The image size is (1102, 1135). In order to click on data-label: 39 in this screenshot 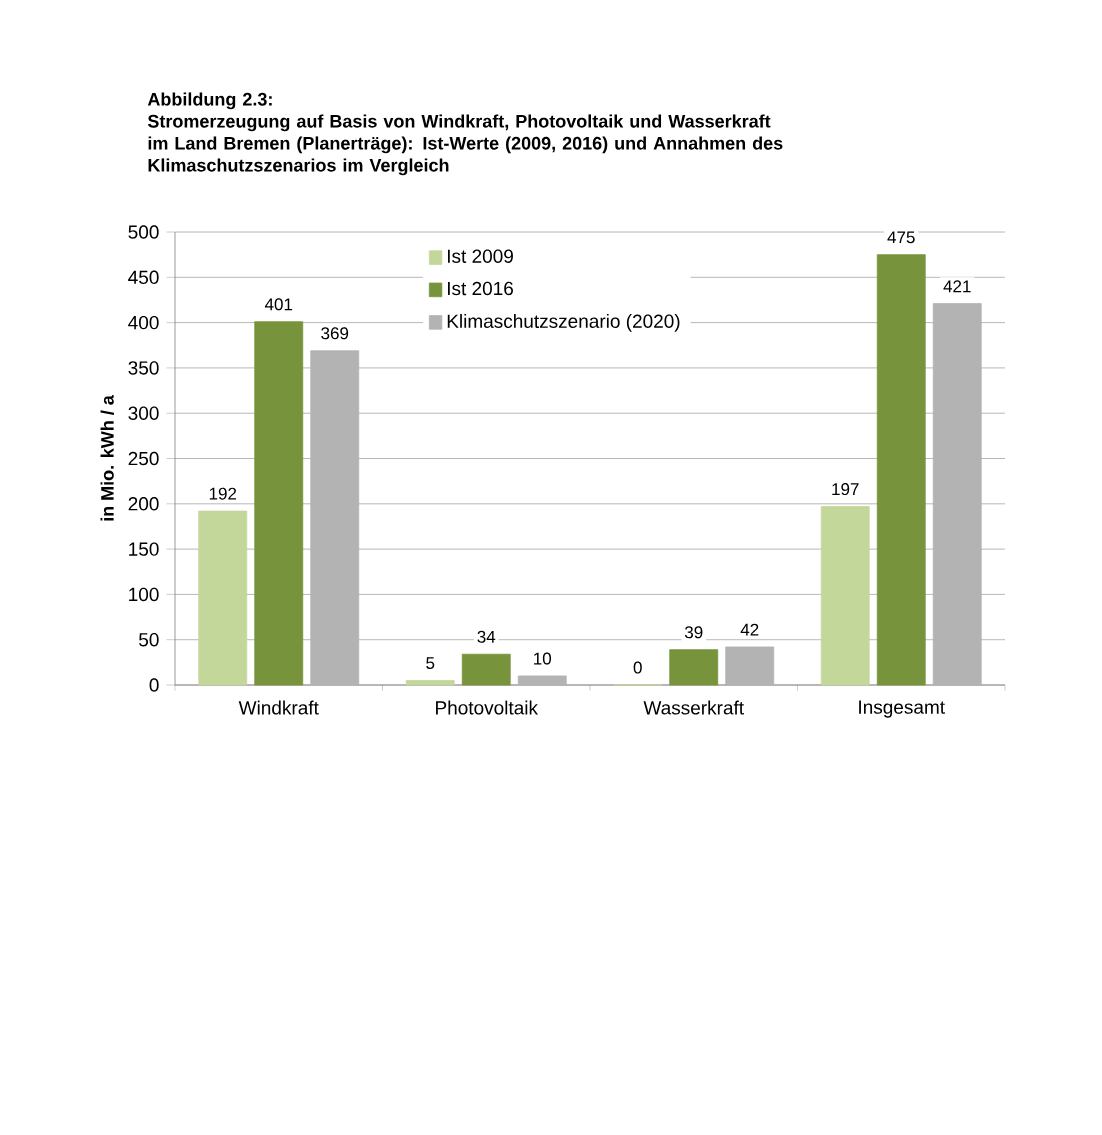, I will do `click(693, 632)`.